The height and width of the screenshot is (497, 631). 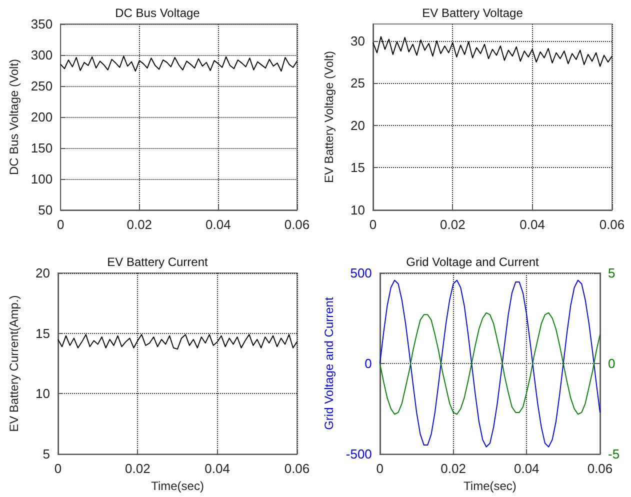 I want to click on y-tick-label: 350, so click(x=41, y=24).